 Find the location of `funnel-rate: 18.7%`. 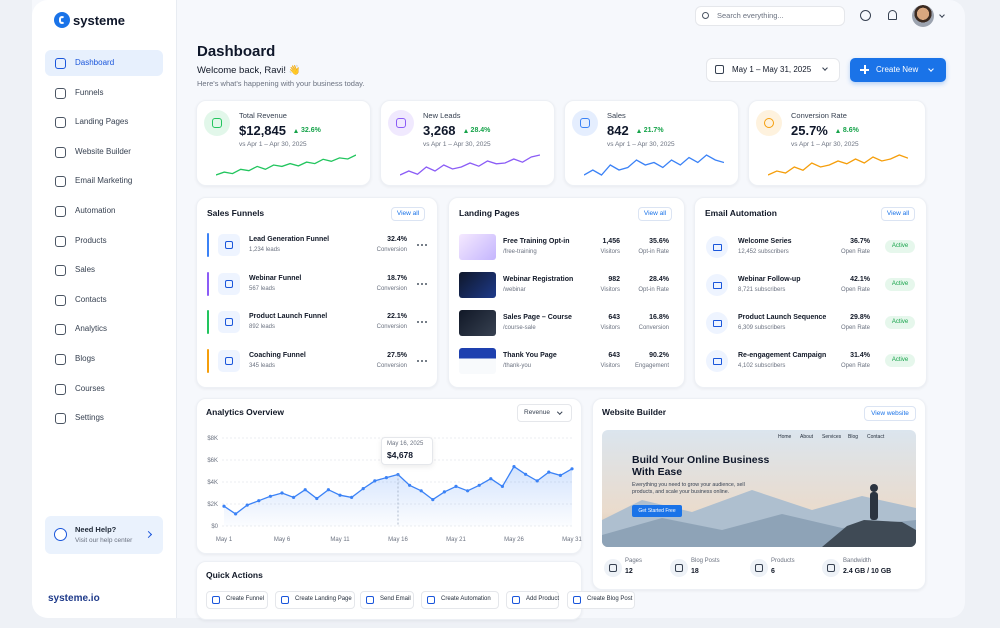

funnel-rate: 18.7% is located at coordinates (397, 278).